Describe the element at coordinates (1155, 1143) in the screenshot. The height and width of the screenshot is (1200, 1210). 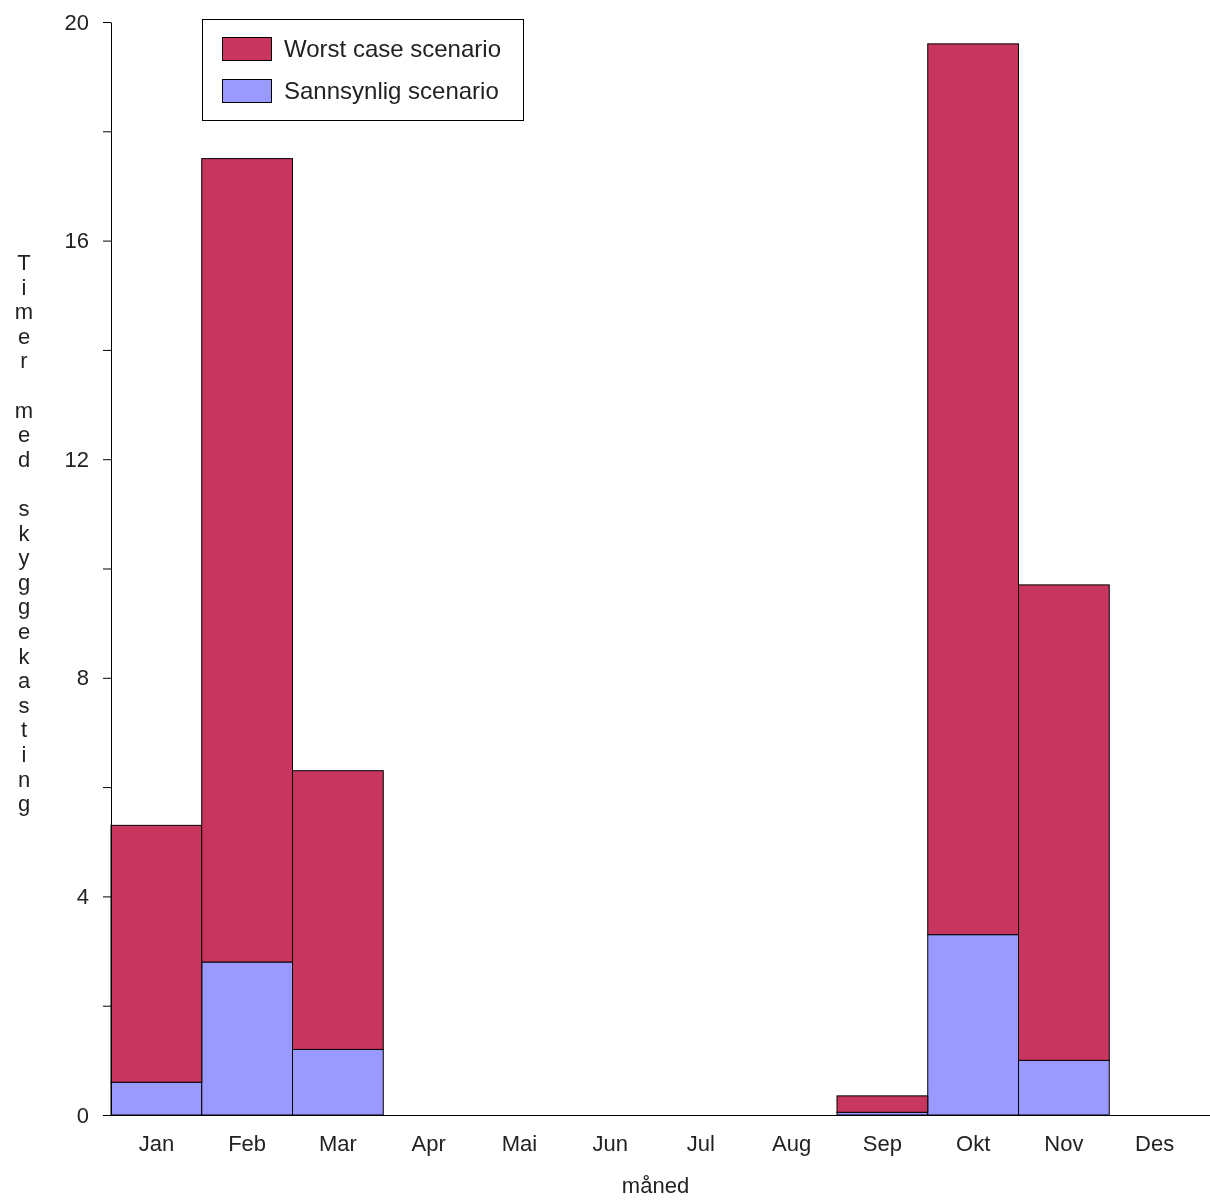
I see `x-tick-label: Des` at that location.